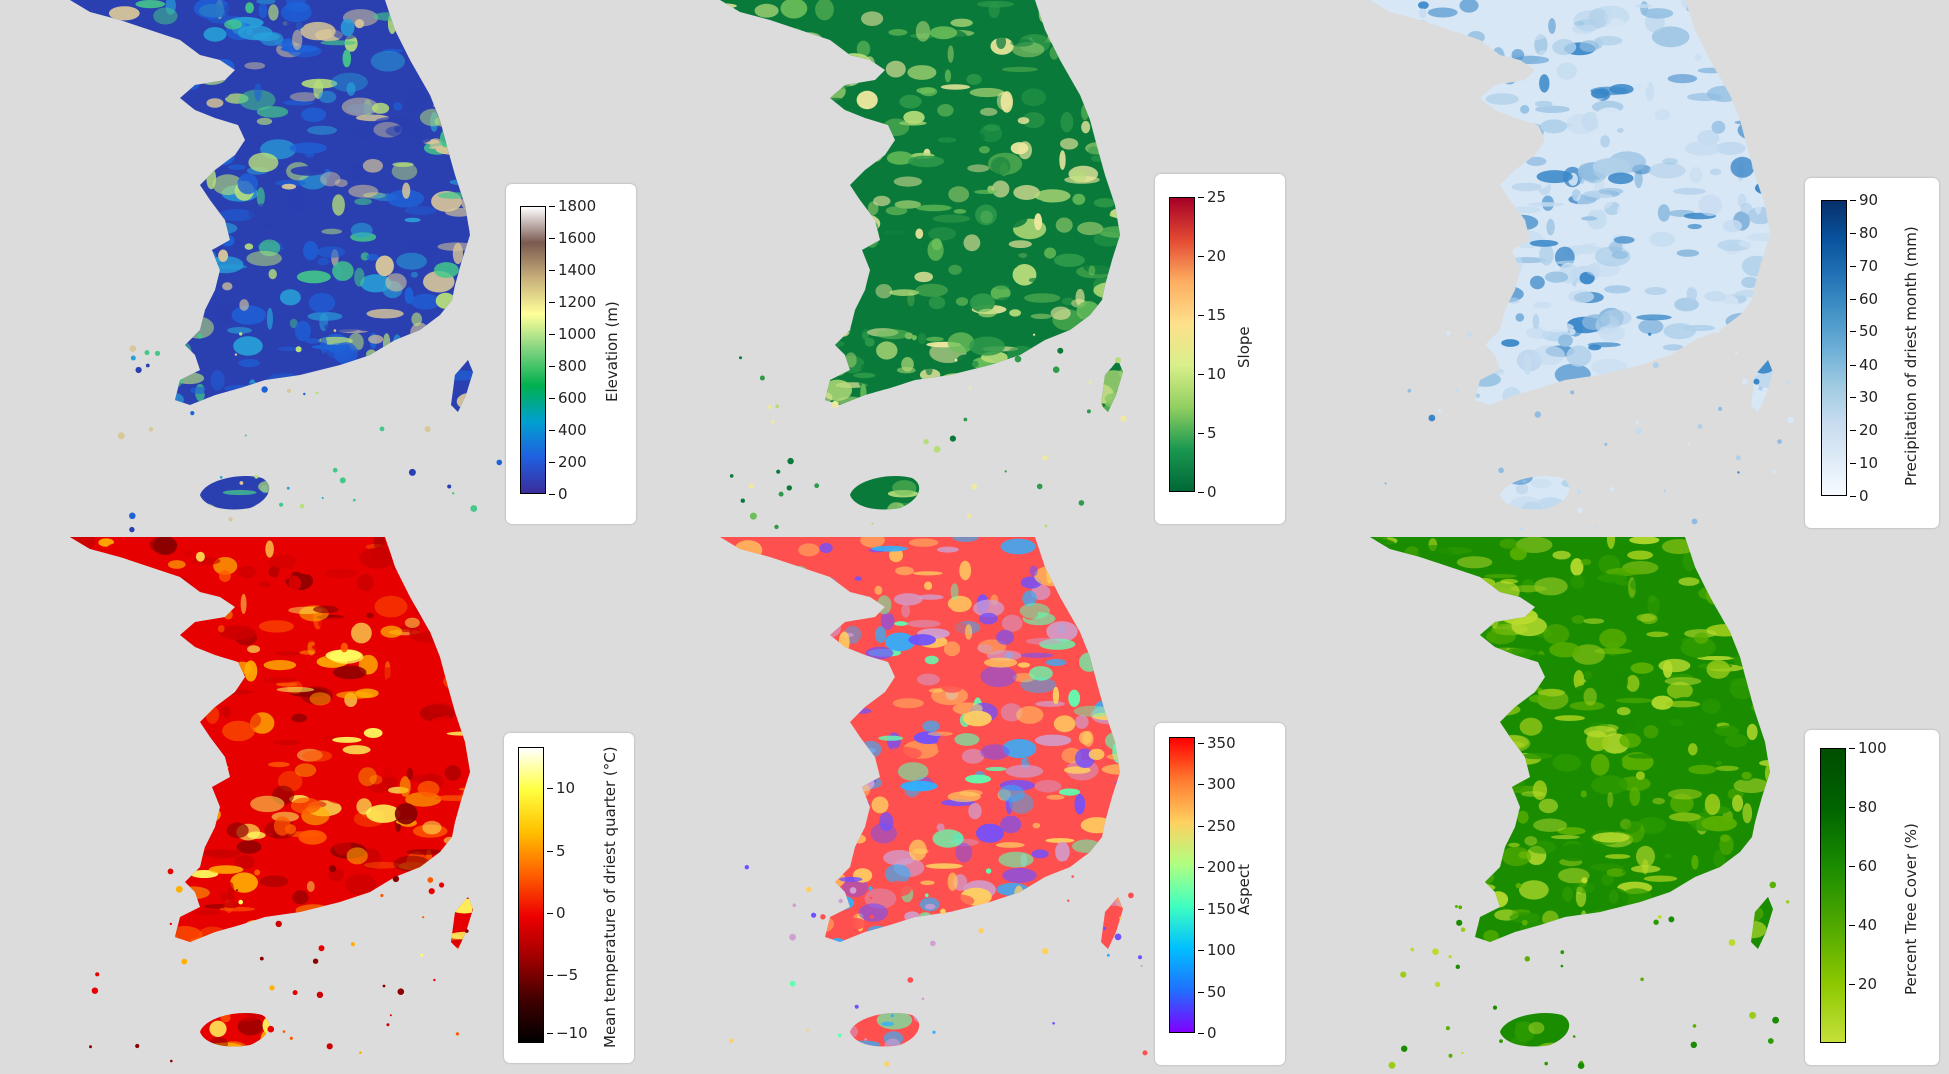 This screenshot has height=1074, width=1949. I want to click on precipitation-tick-label: 60, so click(1864, 298).